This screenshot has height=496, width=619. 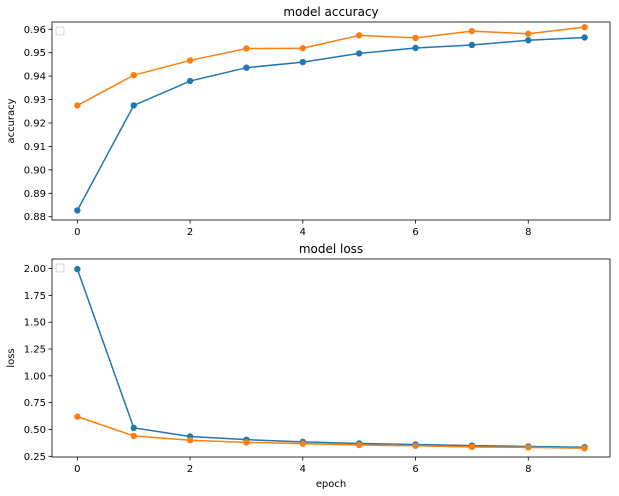 What do you see at coordinates (35, 376) in the screenshot?
I see `y-tick-label: 1.00` at bounding box center [35, 376].